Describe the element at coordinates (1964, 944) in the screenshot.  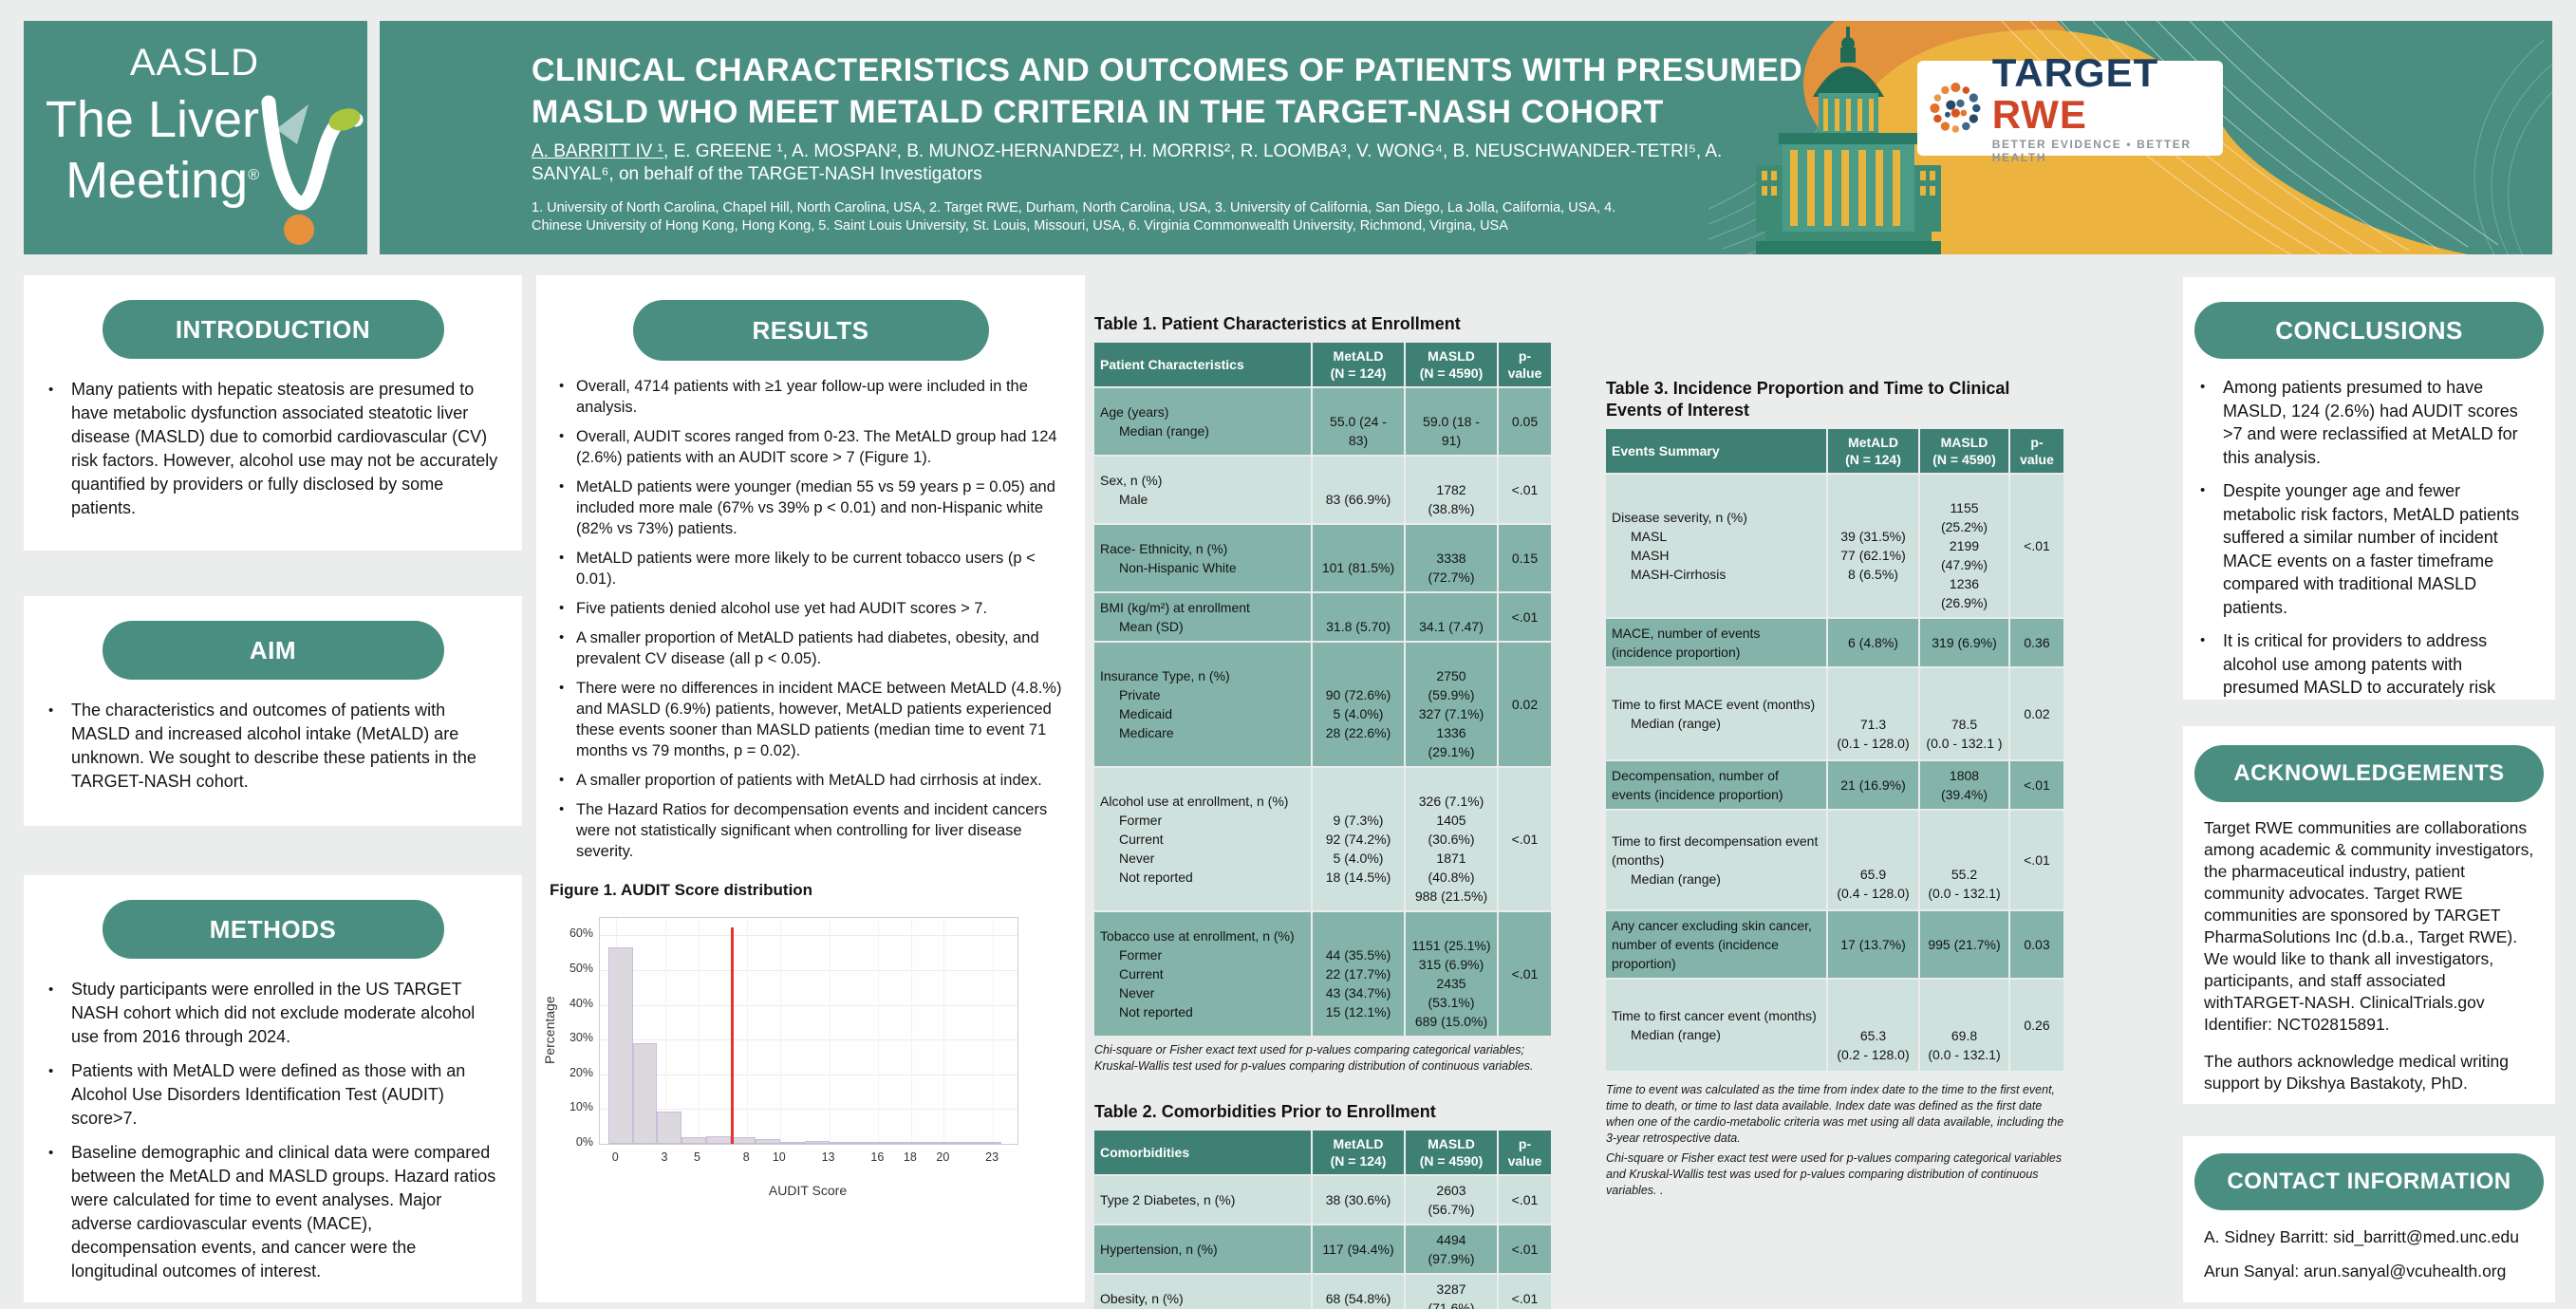
I see `cell-value: 995 (21.7%)` at that location.